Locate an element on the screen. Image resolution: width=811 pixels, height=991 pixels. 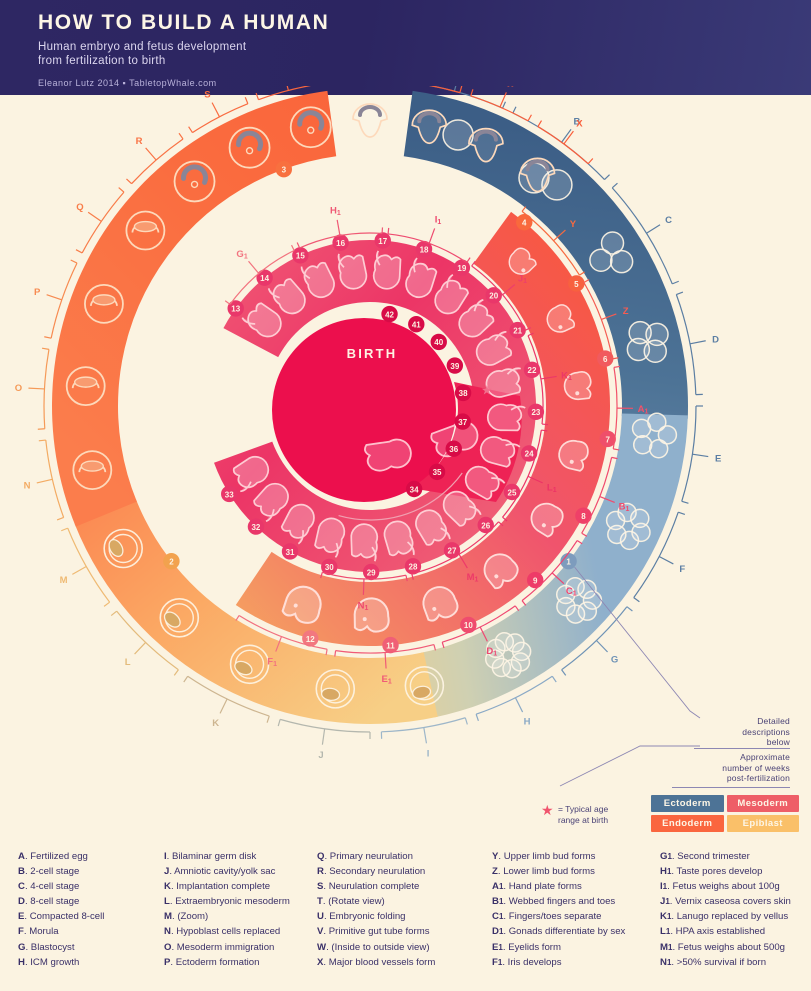
legend-item-text: . >50% survival if born is located at coordinates (719, 962).